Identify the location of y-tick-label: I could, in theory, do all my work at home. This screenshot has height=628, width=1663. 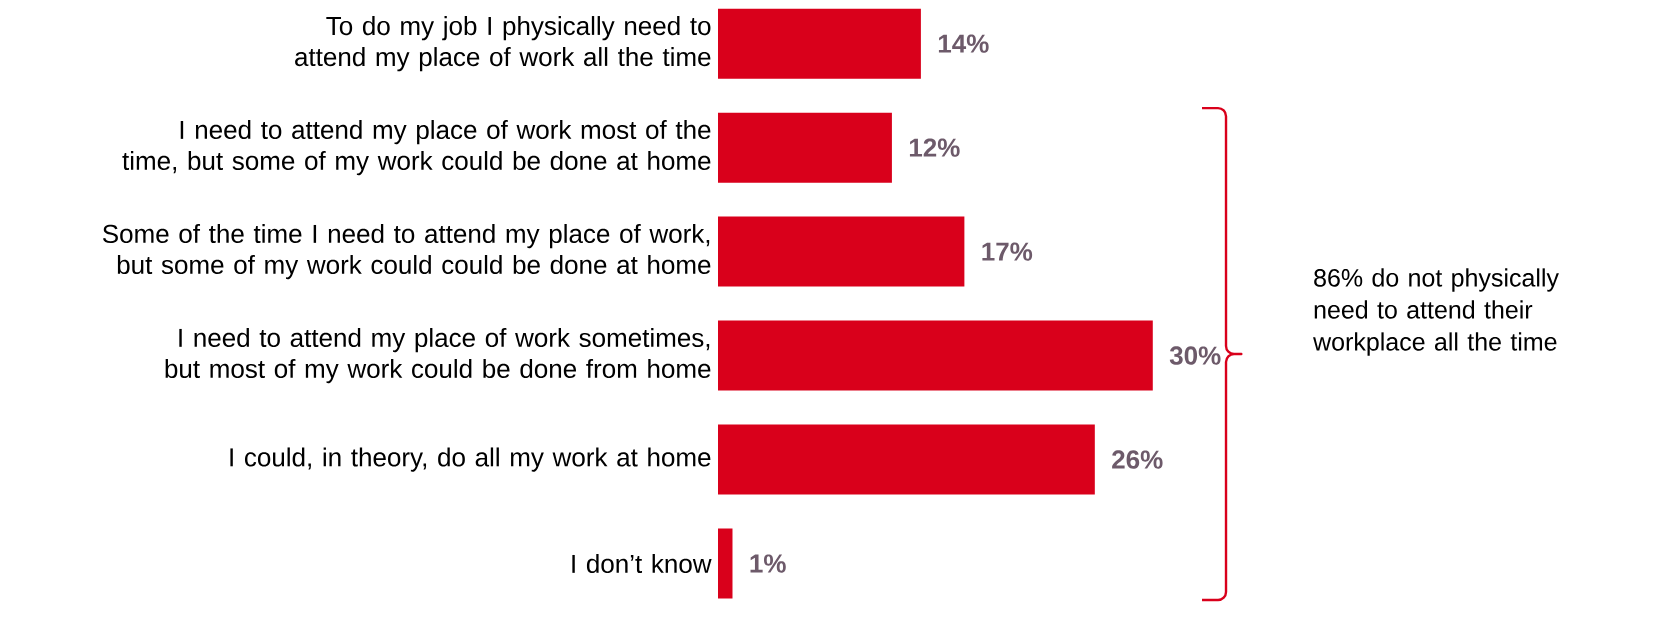
(470, 459).